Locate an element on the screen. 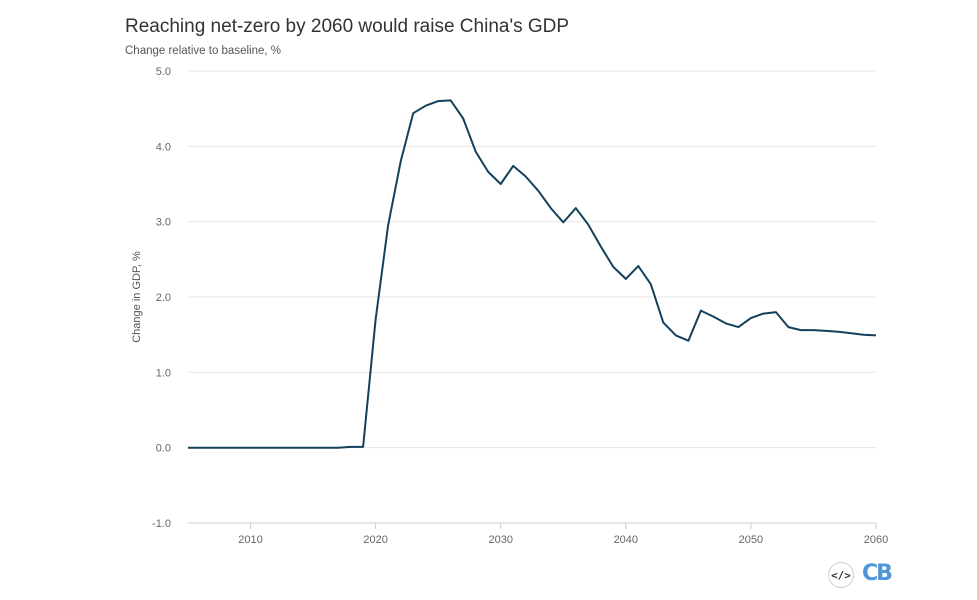 Image resolution: width=977 pixels, height=600 pixels. code-icon: </> is located at coordinates (841, 575).